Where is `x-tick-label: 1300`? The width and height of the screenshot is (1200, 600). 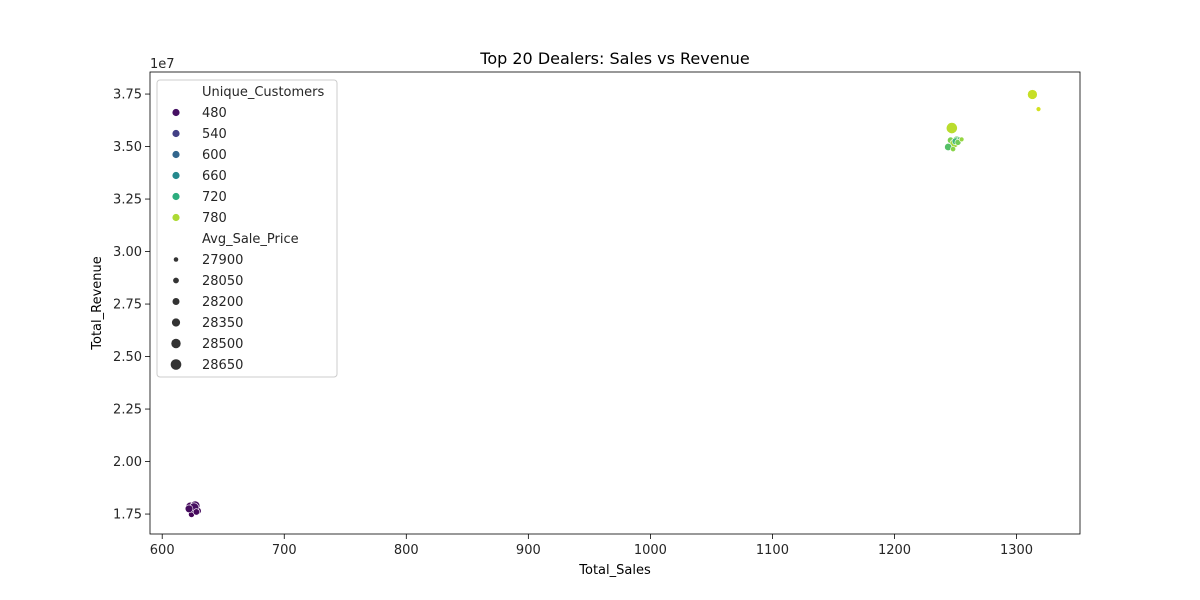 x-tick-label: 1300 is located at coordinates (1016, 550).